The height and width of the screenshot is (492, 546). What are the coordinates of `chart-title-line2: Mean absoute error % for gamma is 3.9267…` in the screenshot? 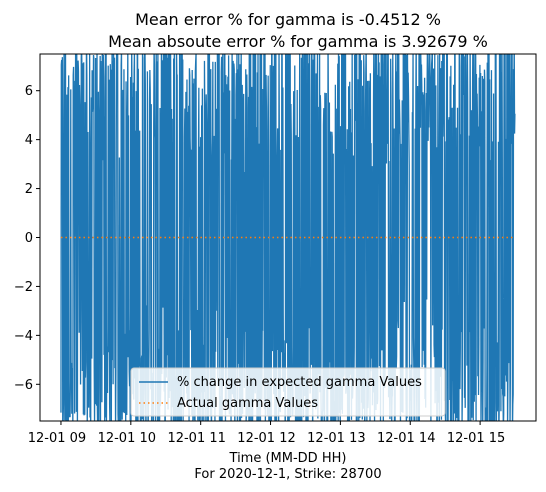 It's located at (298, 41).